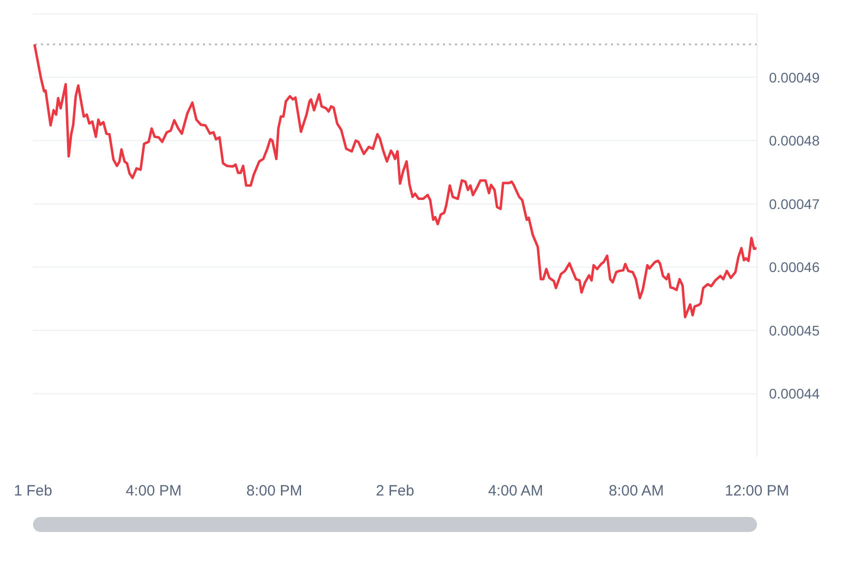 The width and height of the screenshot is (850, 567). Describe the element at coordinates (33, 491) in the screenshot. I see `x-tick-label: 1 Feb` at that location.